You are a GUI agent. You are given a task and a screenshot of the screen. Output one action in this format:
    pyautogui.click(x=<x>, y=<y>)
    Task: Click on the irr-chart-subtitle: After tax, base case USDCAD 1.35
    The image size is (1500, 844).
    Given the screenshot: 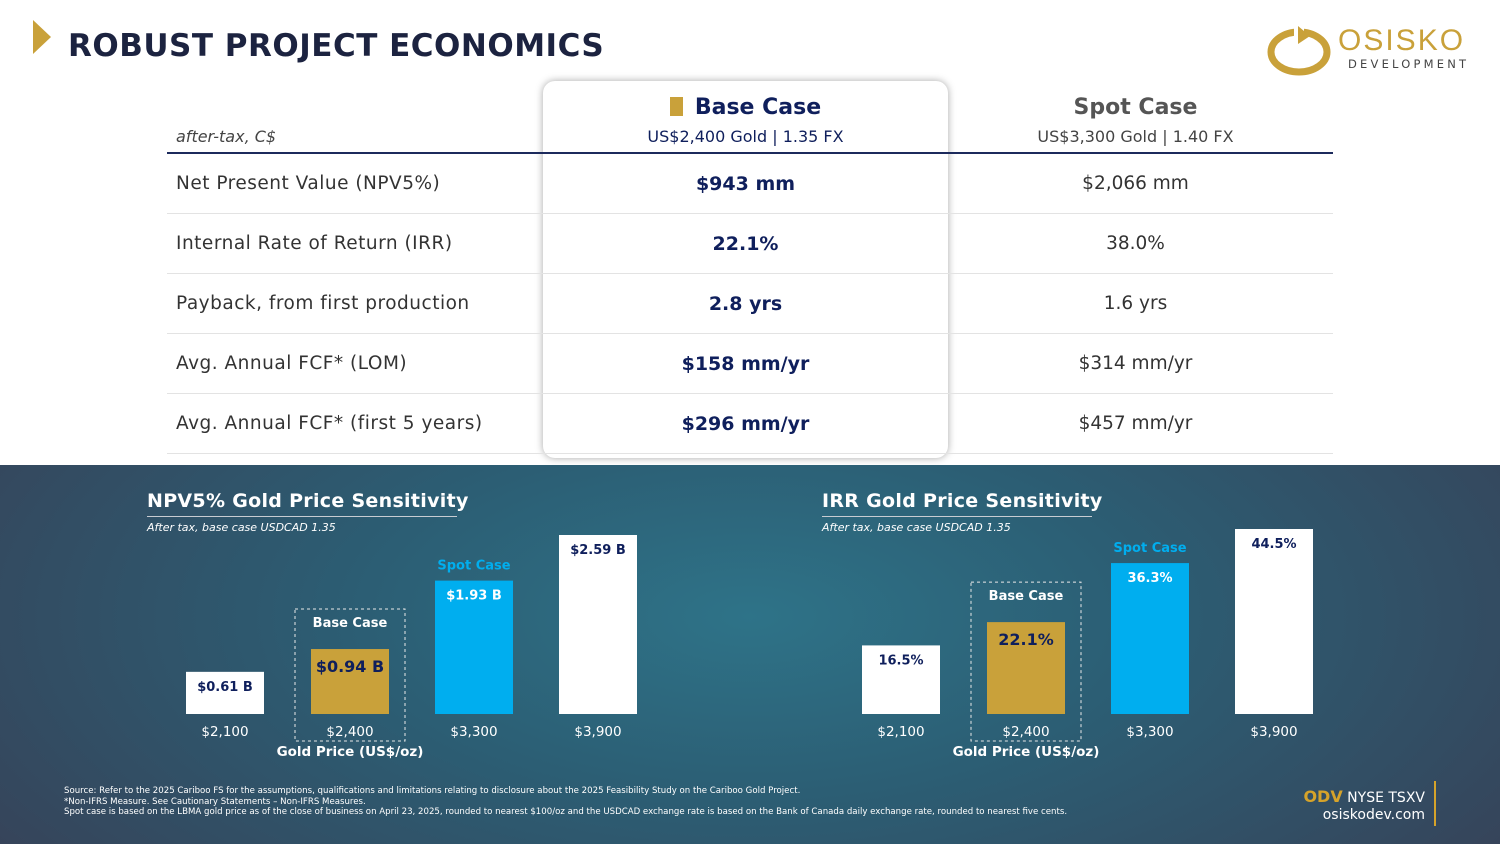 What is the action you would take?
    pyautogui.click(x=916, y=527)
    